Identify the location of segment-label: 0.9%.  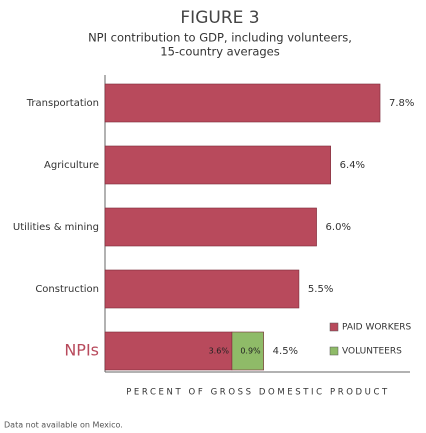
(250, 351).